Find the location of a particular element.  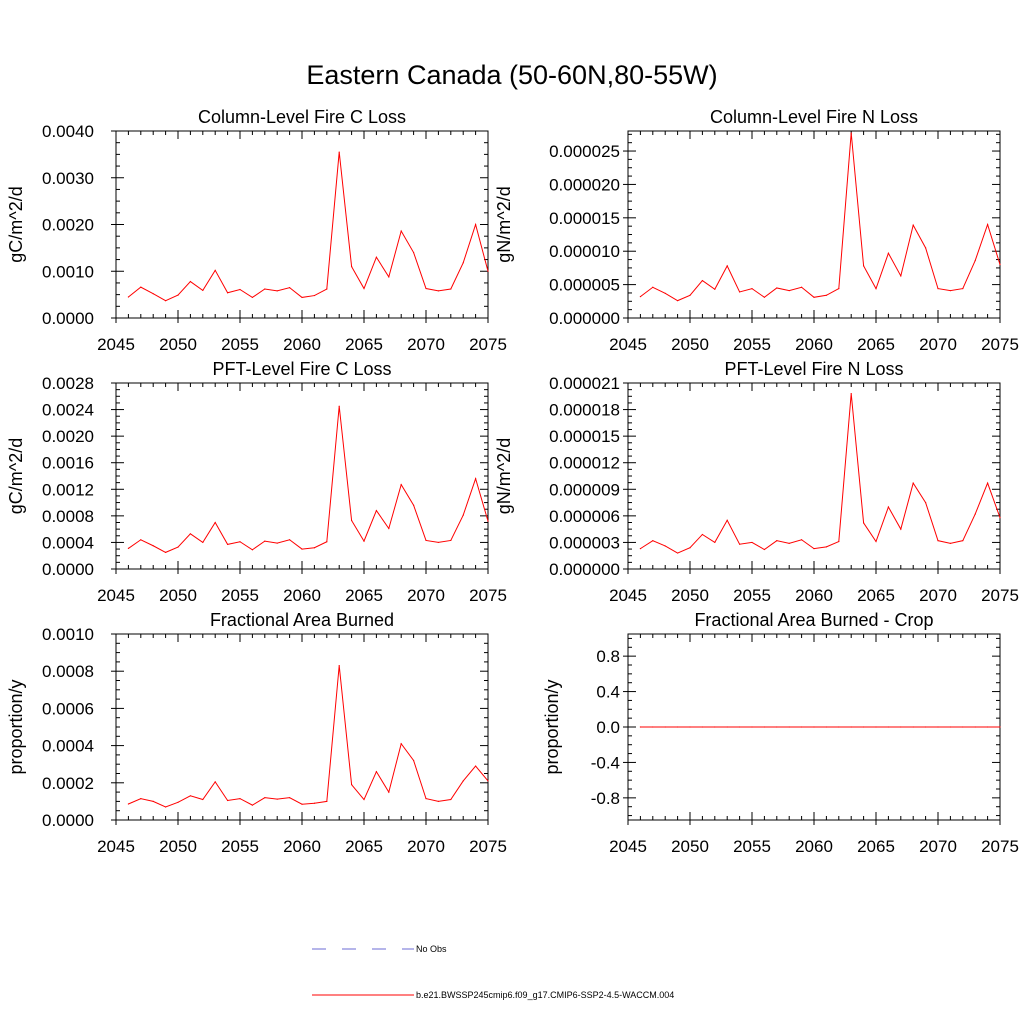

y-tick-label: 0.0012 is located at coordinates (68, 489).